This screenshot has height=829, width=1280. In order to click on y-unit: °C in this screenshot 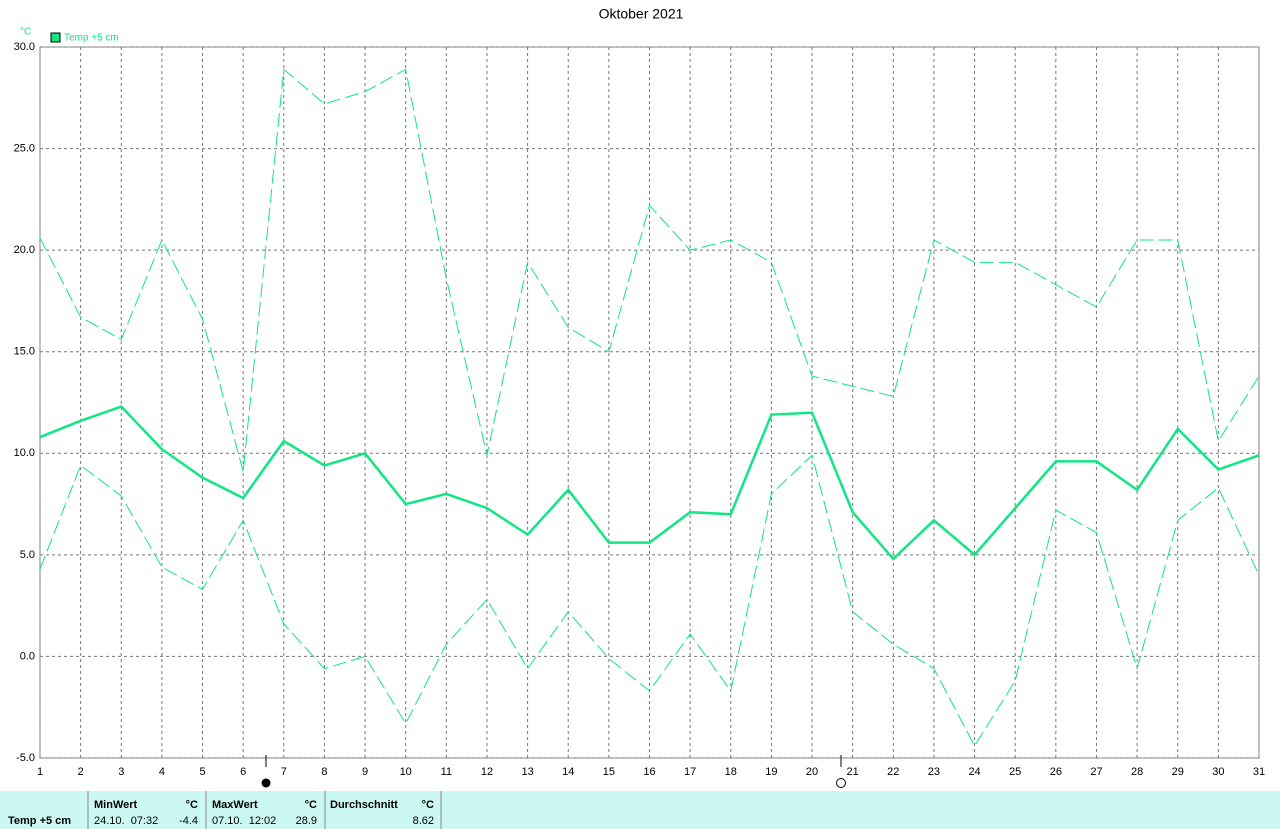, I will do `click(25, 32)`.